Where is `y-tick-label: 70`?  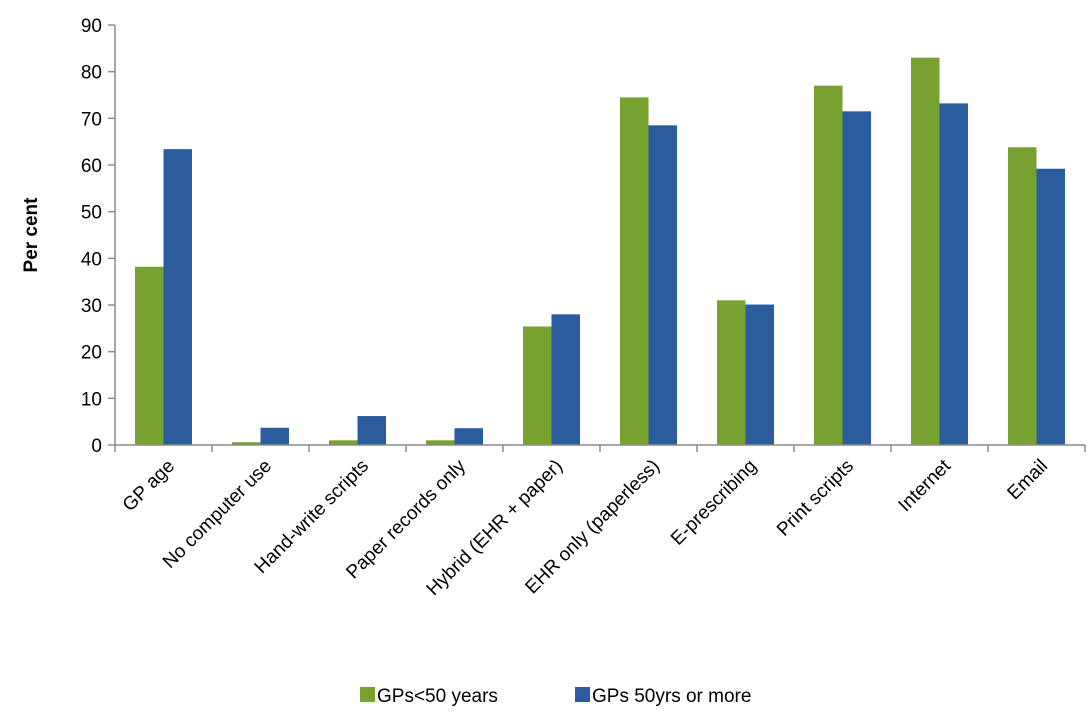 y-tick-label: 70 is located at coordinates (91, 119).